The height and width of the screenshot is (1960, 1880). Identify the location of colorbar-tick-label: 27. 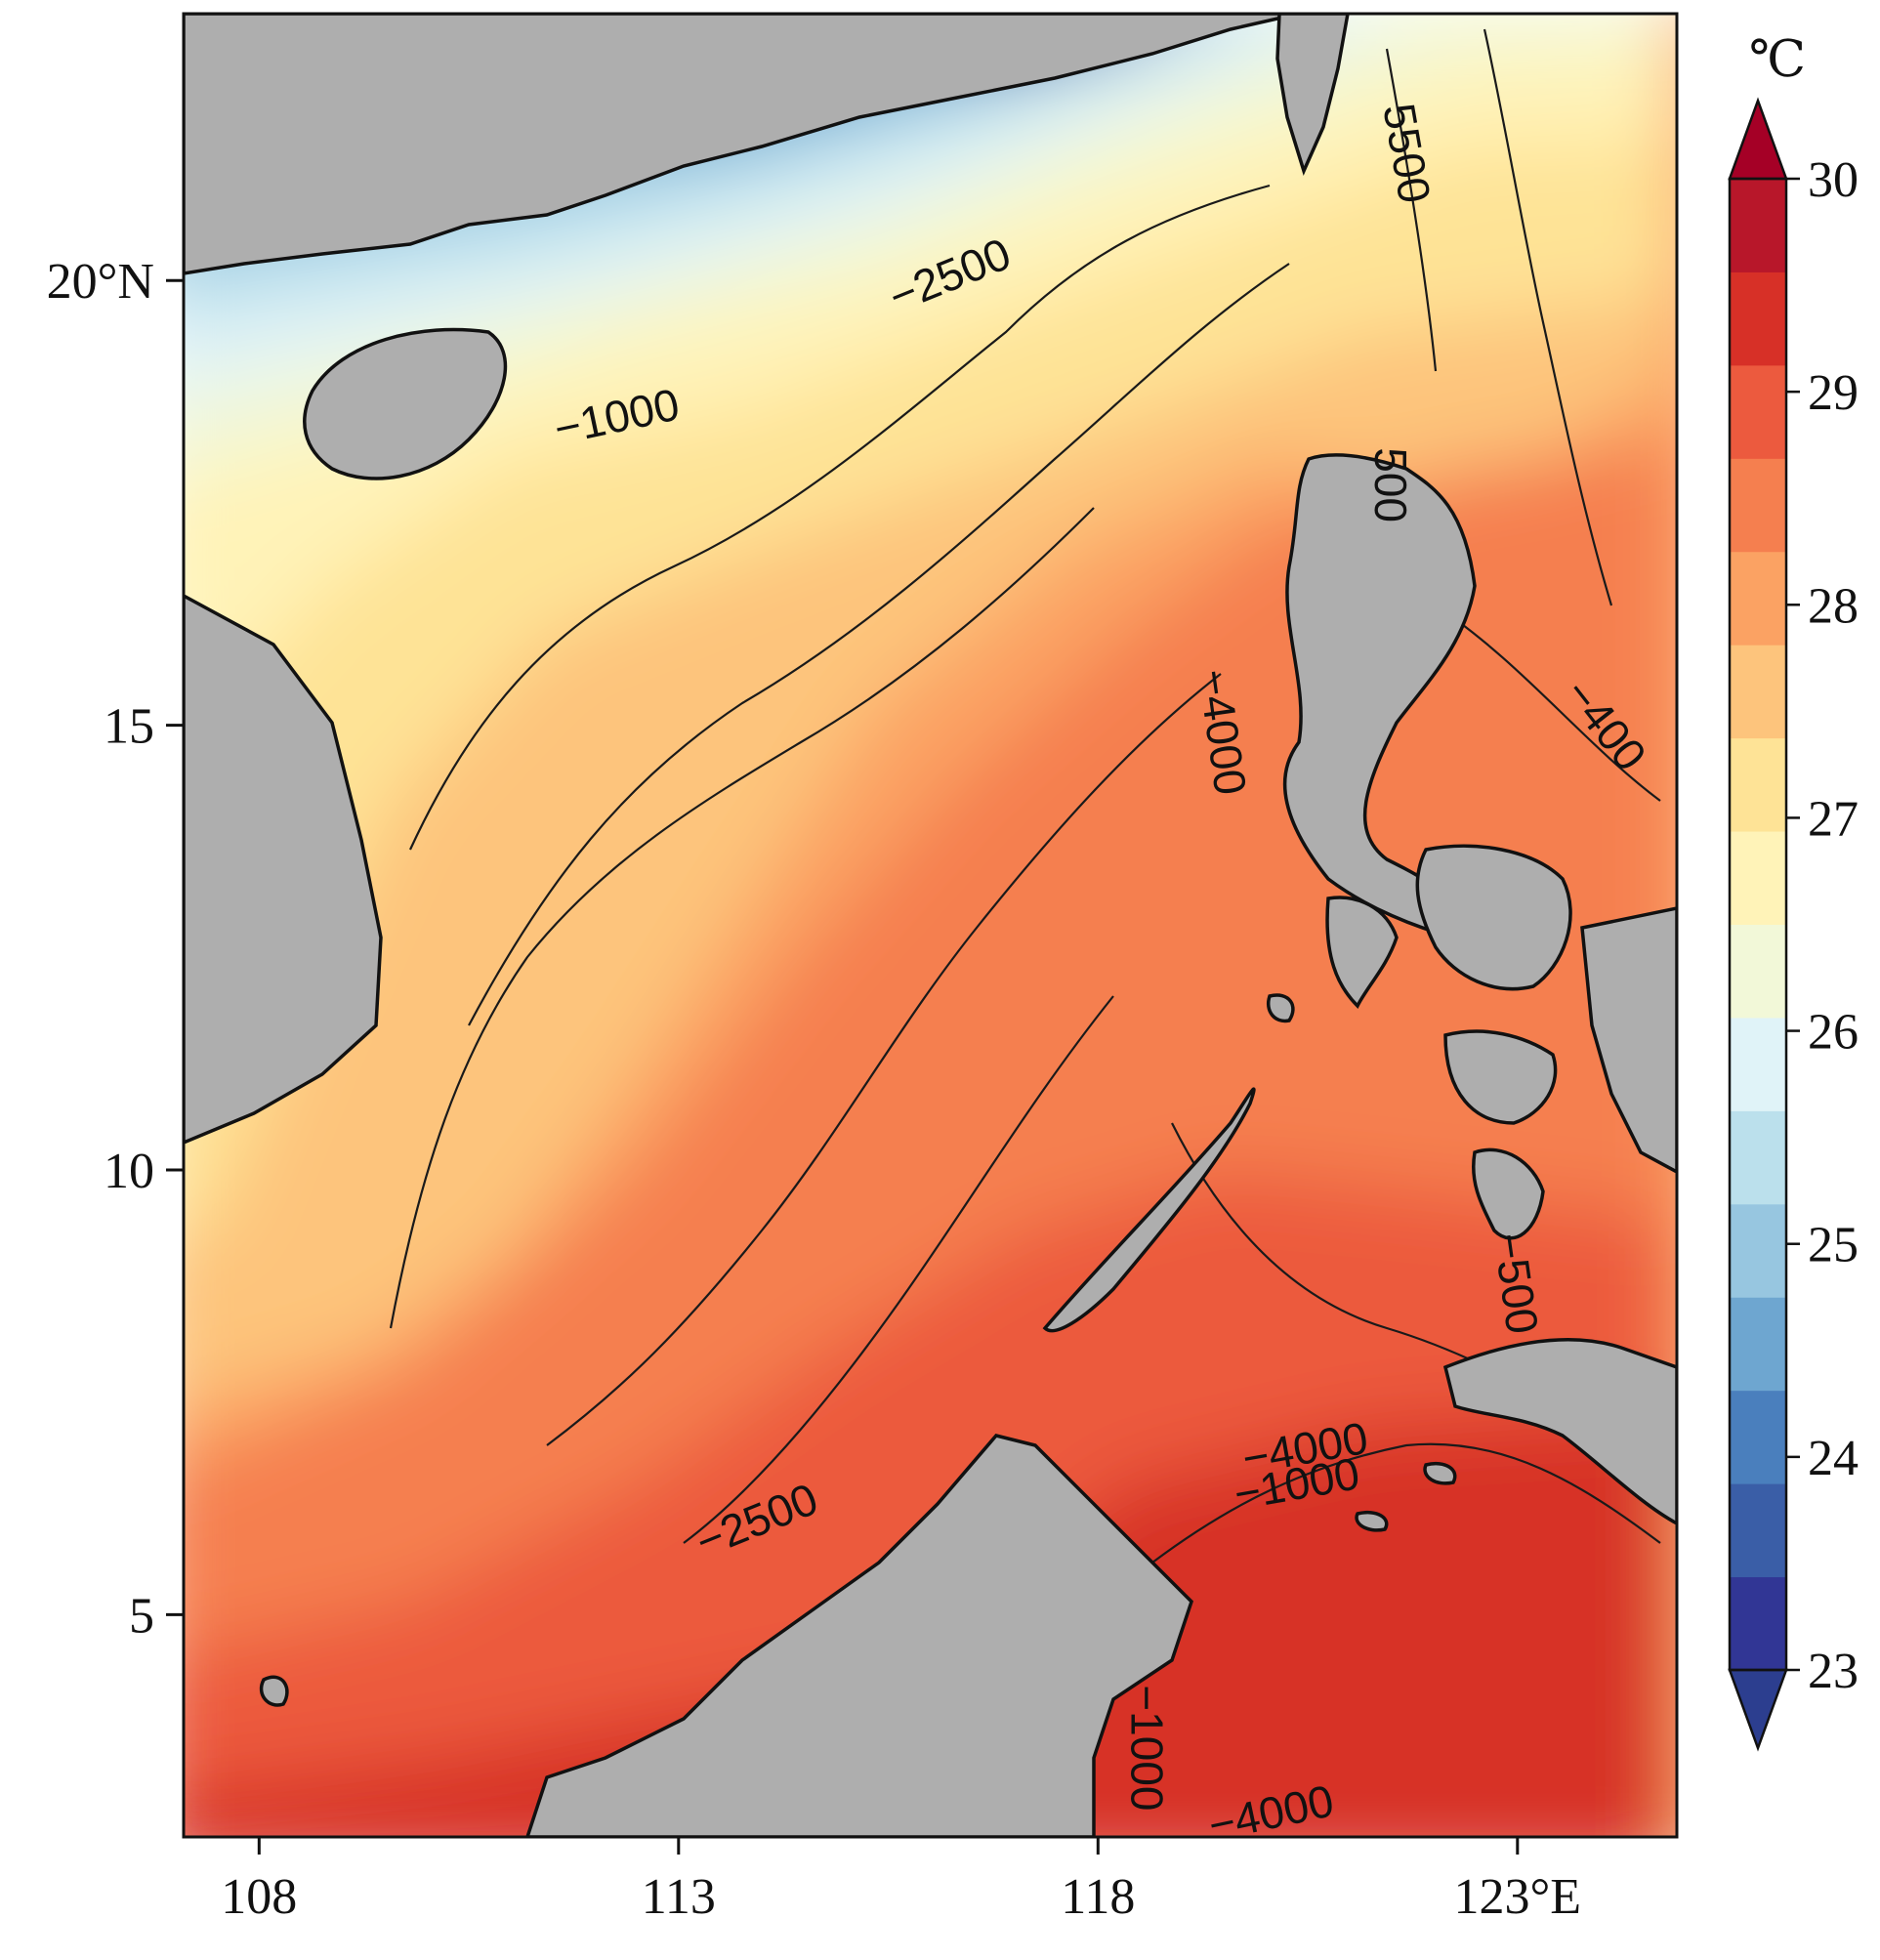
(1834, 819).